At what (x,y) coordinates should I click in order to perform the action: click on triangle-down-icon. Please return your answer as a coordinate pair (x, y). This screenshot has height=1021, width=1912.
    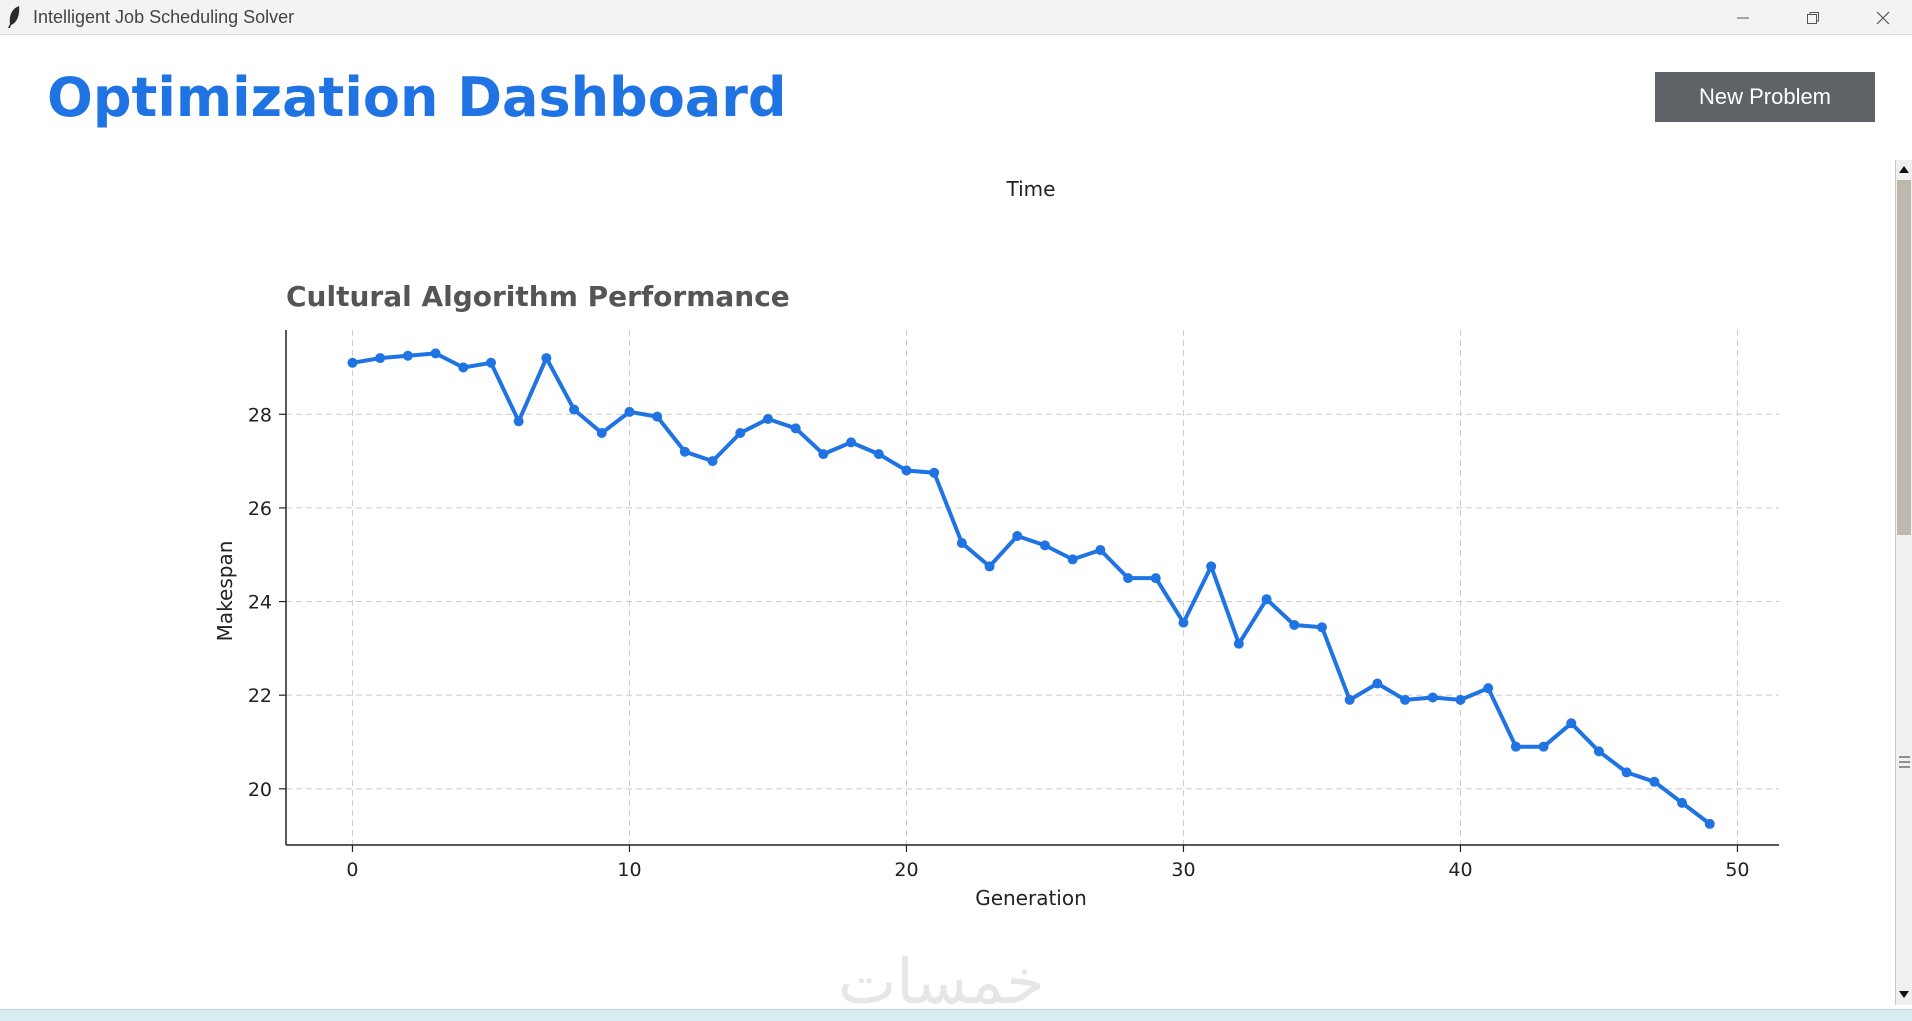
    Looking at the image, I should click on (1904, 994).